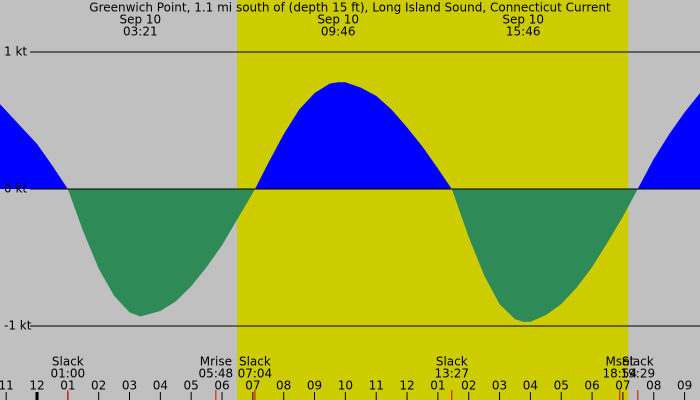 Image resolution: width=700 pixels, height=400 pixels. I want to click on event-time: 19:29, so click(638, 374).